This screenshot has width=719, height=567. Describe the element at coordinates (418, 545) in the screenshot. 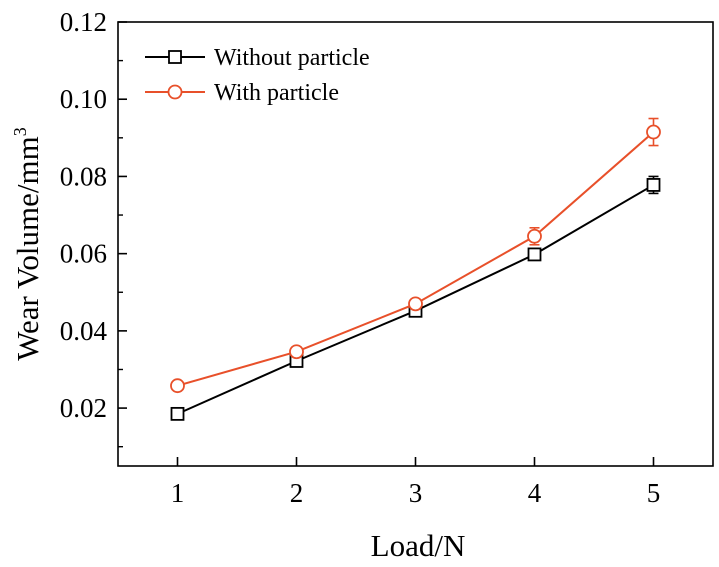

I see `x-axis-label: Load/N` at that location.